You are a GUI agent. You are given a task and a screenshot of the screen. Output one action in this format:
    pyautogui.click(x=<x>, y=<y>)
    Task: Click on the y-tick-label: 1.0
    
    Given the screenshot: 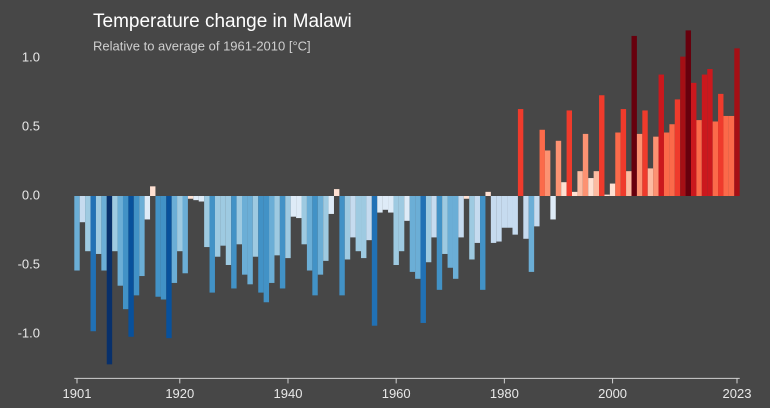 What is the action you would take?
    pyautogui.click(x=31, y=56)
    